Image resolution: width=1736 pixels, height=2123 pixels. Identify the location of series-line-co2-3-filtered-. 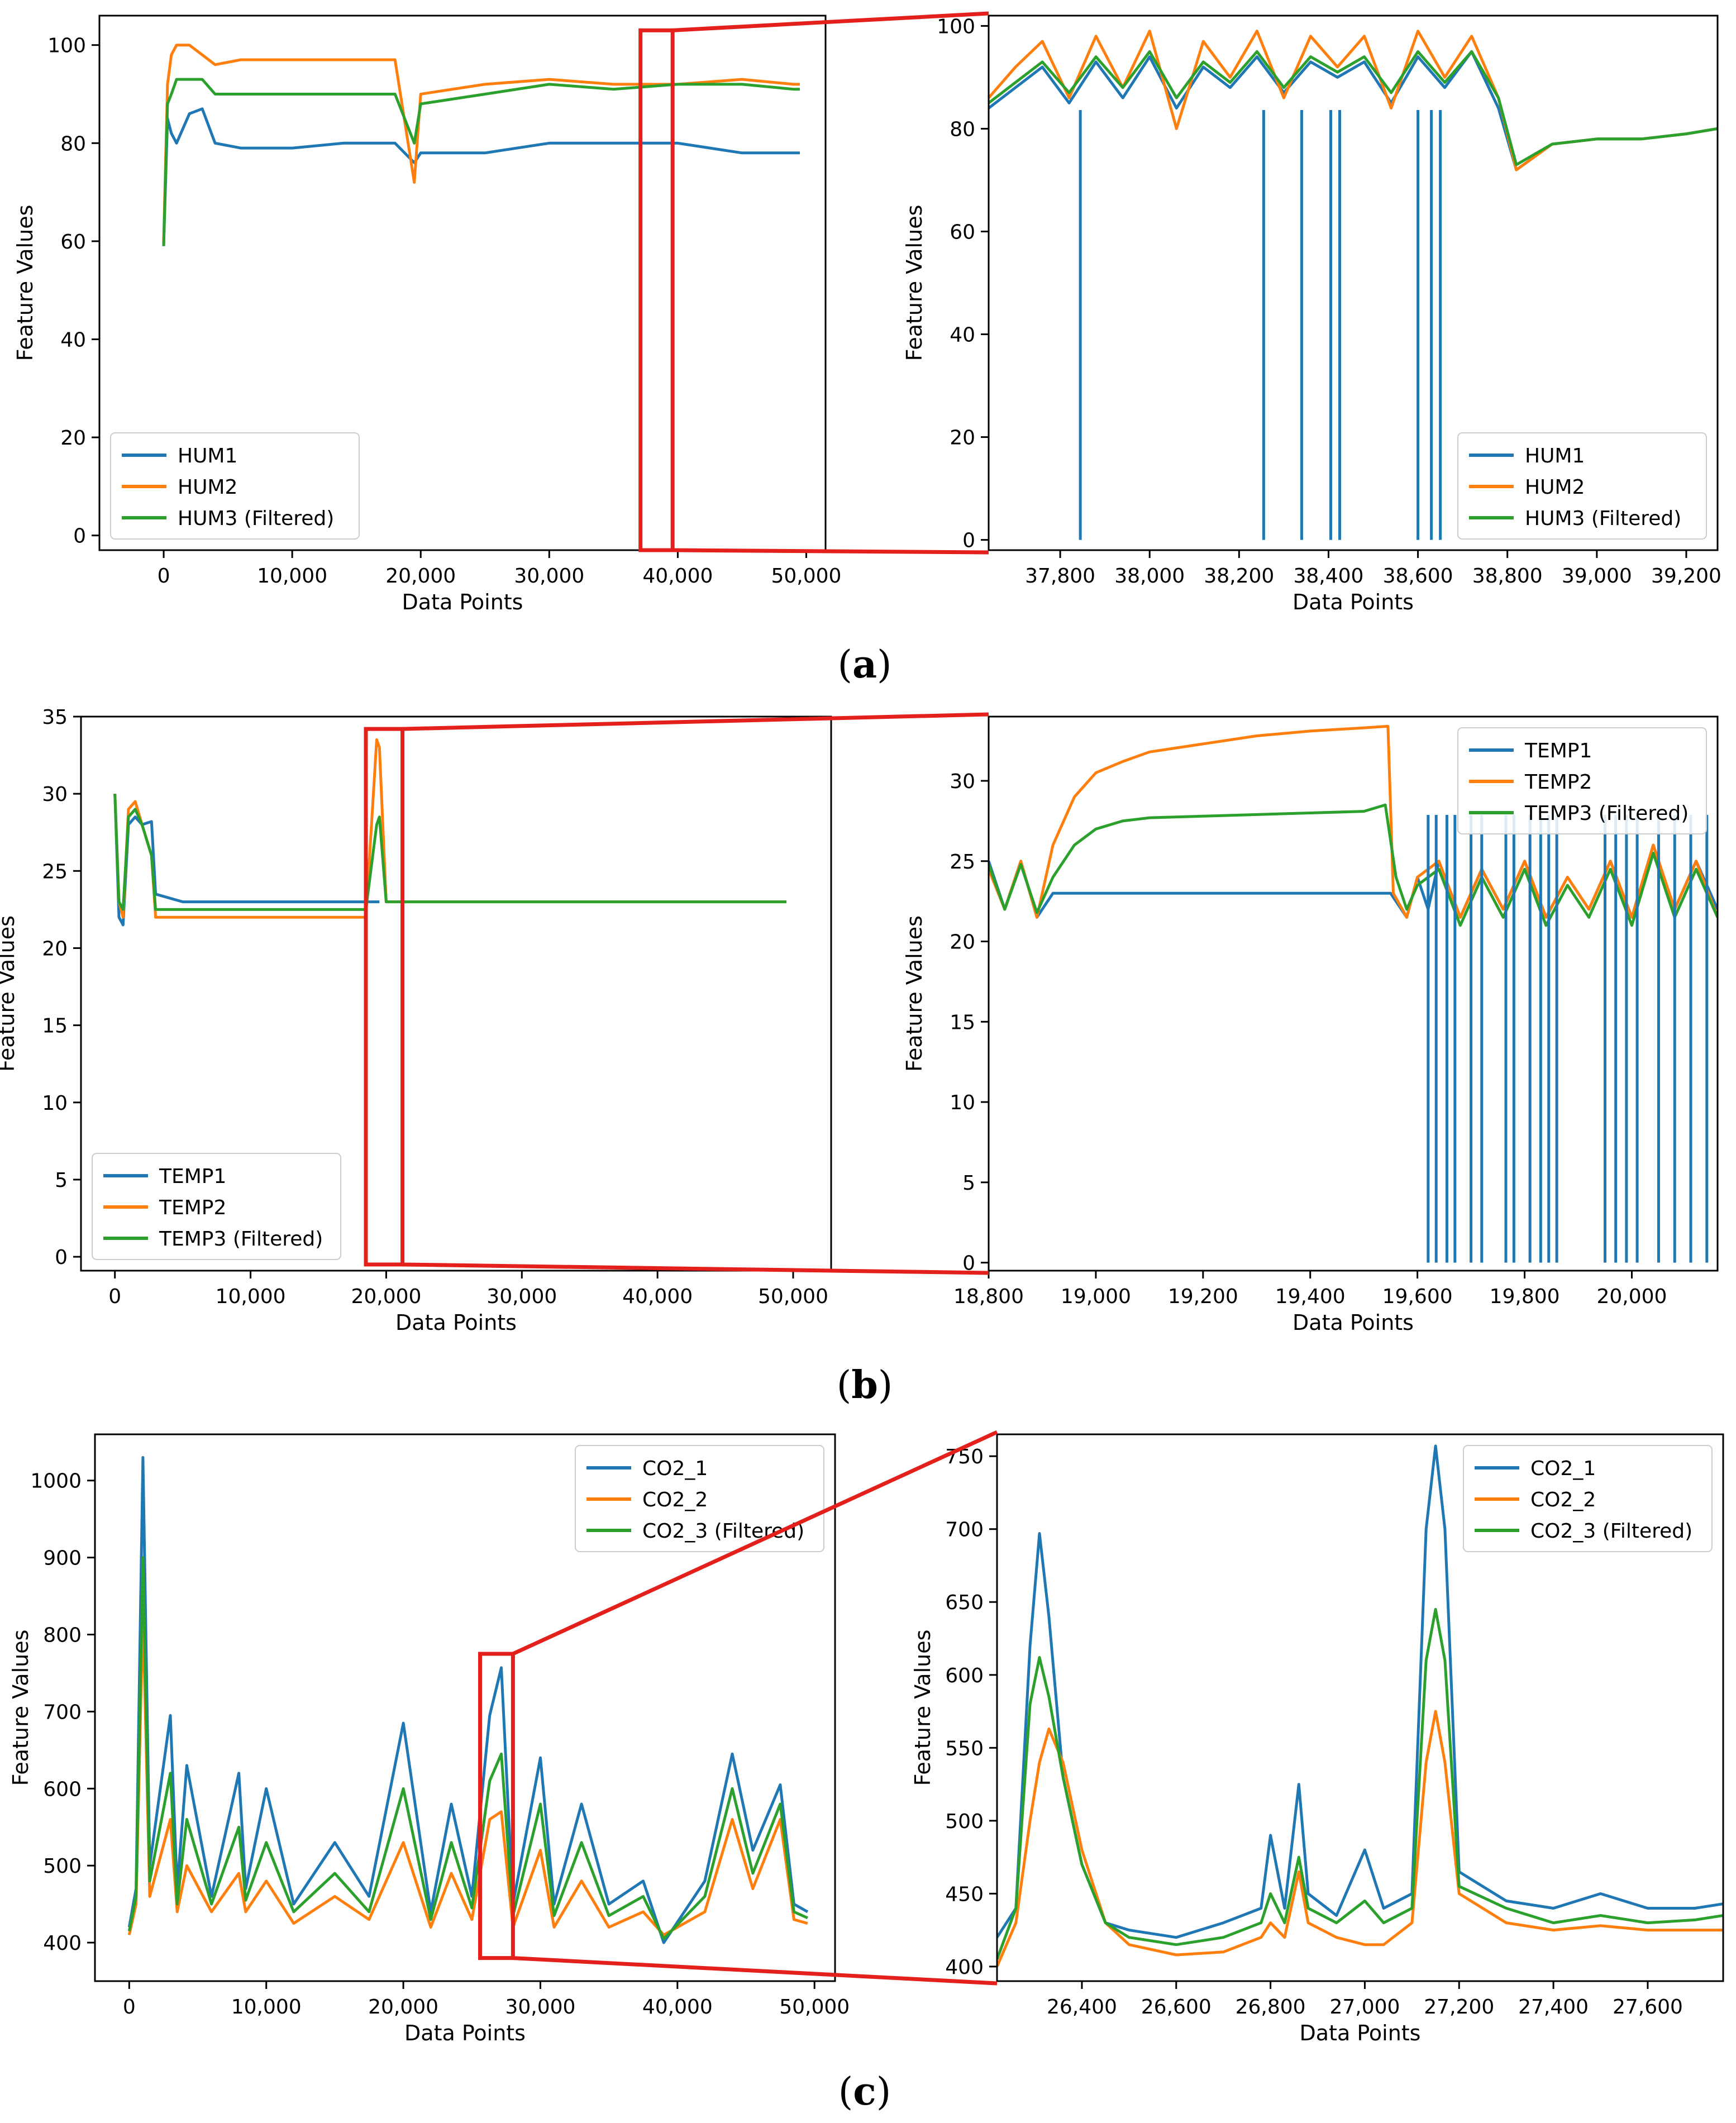
(1360, 1783).